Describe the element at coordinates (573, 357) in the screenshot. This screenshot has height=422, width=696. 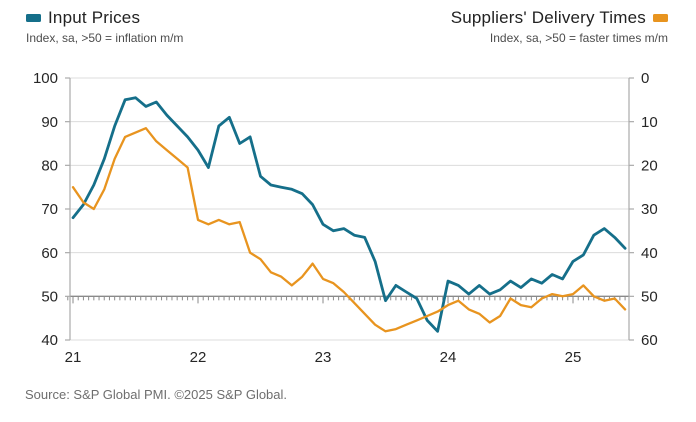
I see `x-axis-year-label: 25` at that location.